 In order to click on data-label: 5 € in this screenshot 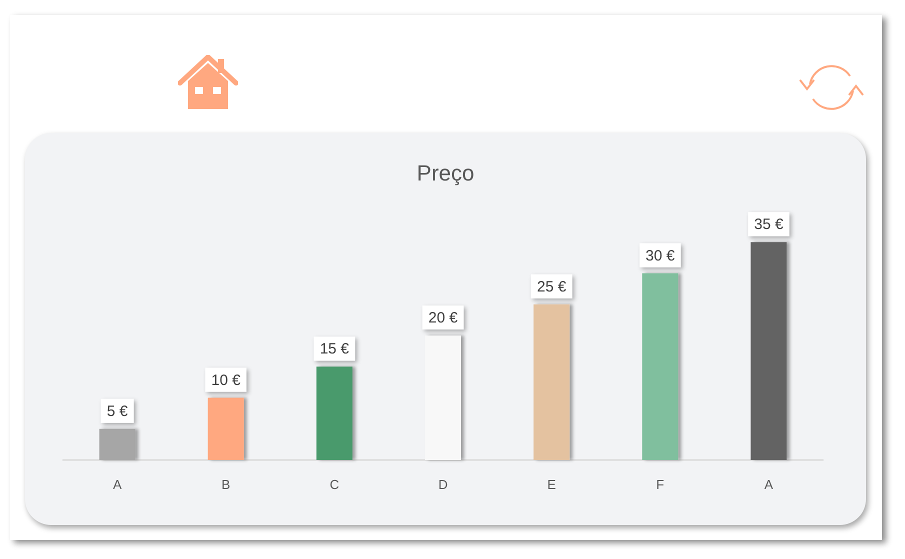, I will do `click(117, 411)`.